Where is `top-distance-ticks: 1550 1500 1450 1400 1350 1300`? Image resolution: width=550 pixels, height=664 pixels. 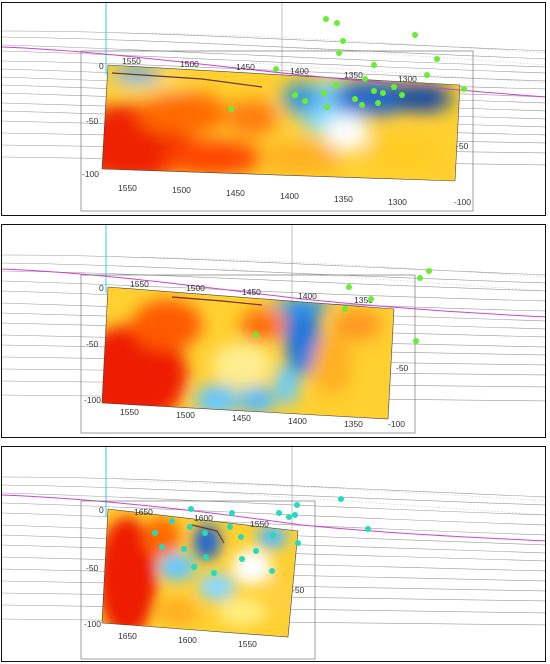 top-distance-ticks: 1550 1500 1450 1400 1350 1300 is located at coordinates (269, 70).